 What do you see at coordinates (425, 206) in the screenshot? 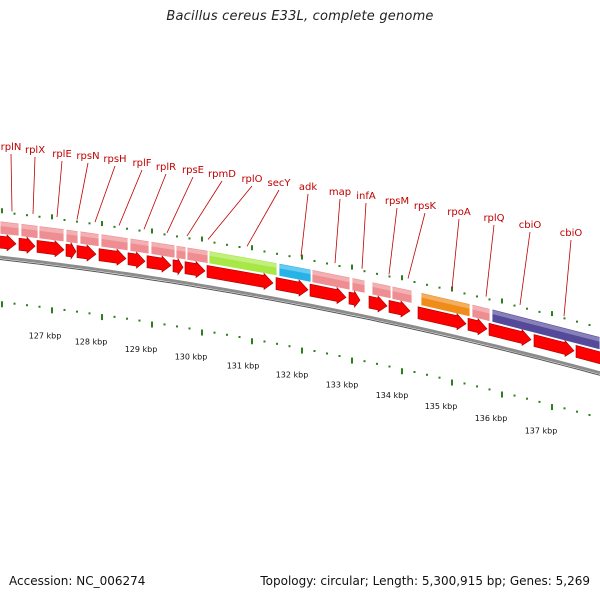
I see `gene-label: rpsK` at bounding box center [425, 206].